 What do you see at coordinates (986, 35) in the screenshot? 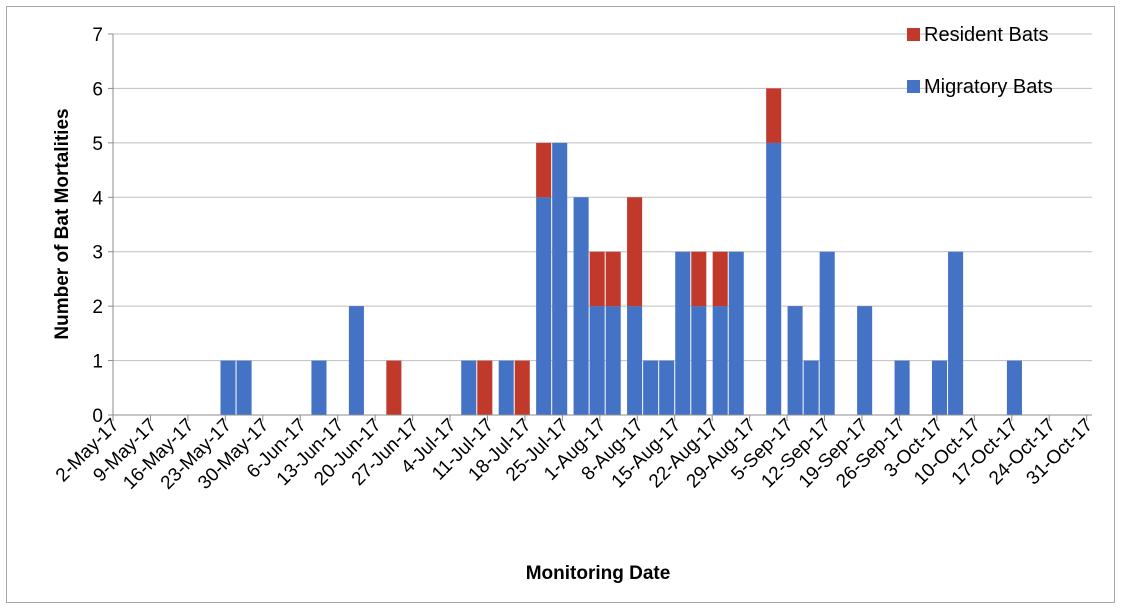
I see `legend-label: Resident Bats` at bounding box center [986, 35].